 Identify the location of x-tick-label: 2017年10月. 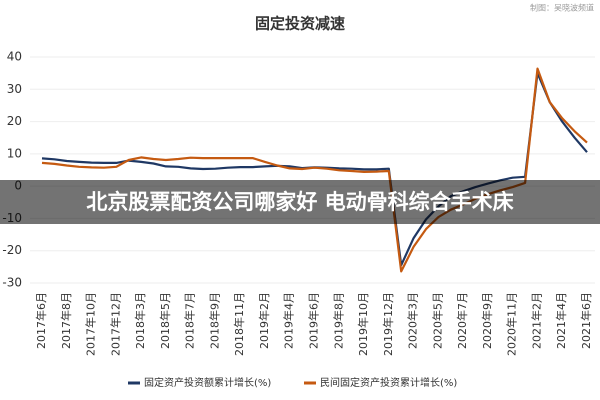
(91, 324).